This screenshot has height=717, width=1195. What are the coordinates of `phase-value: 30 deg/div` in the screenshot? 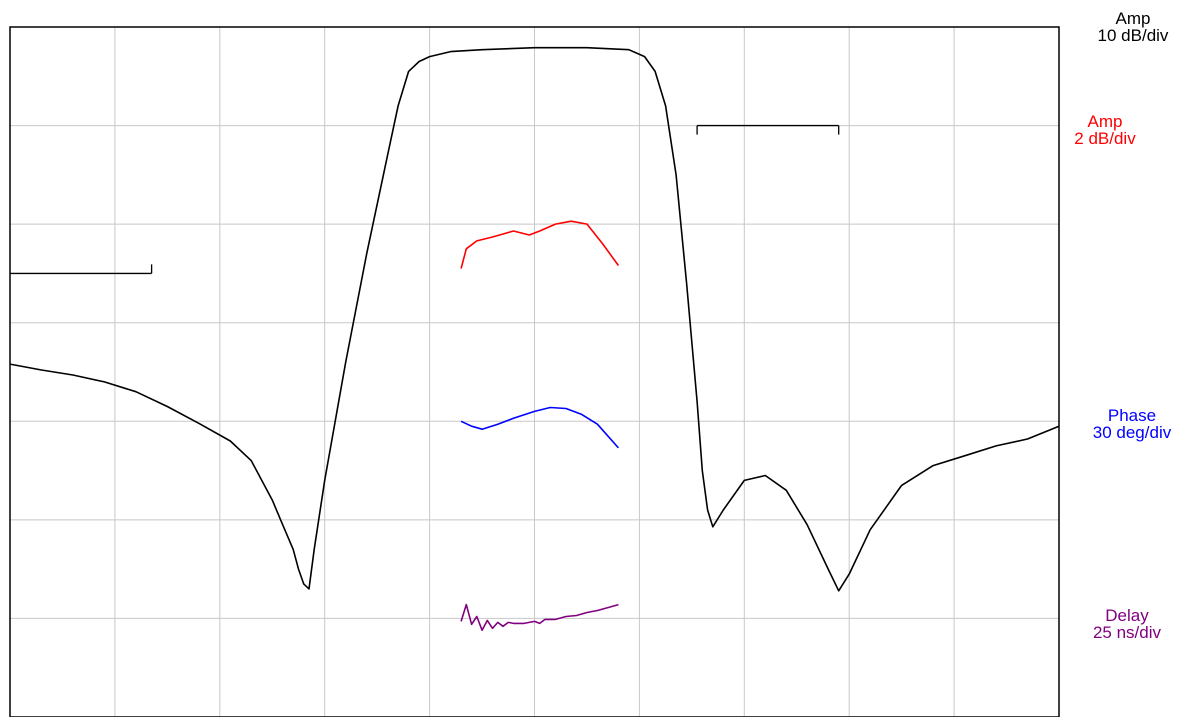 It's located at (1132, 432).